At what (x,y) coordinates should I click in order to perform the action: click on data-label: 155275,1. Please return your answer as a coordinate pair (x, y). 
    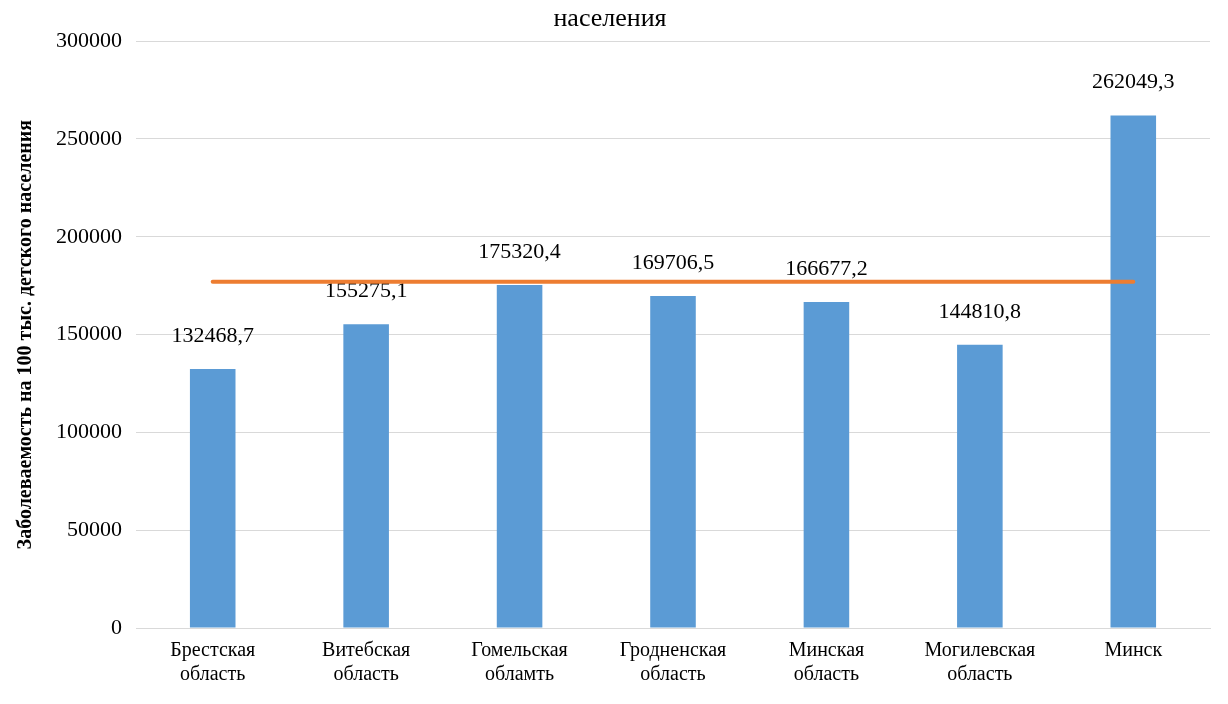
    Looking at the image, I should click on (366, 290).